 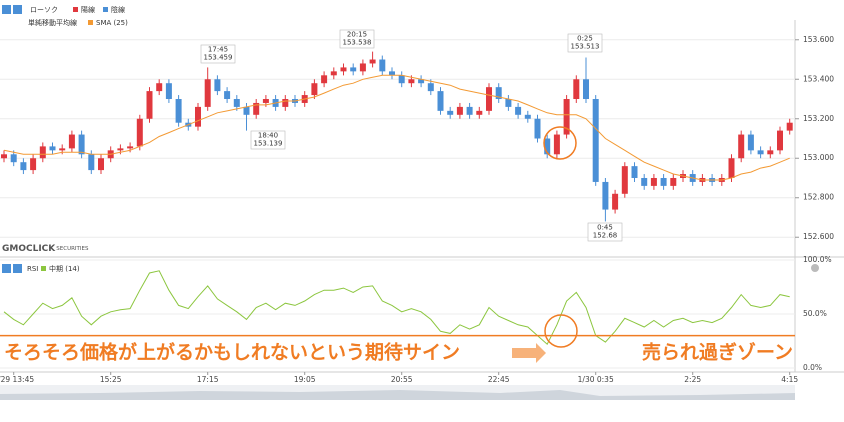 What do you see at coordinates (112, 23) in the screenshot?
I see `legend-label: SMA (25)` at bounding box center [112, 23].